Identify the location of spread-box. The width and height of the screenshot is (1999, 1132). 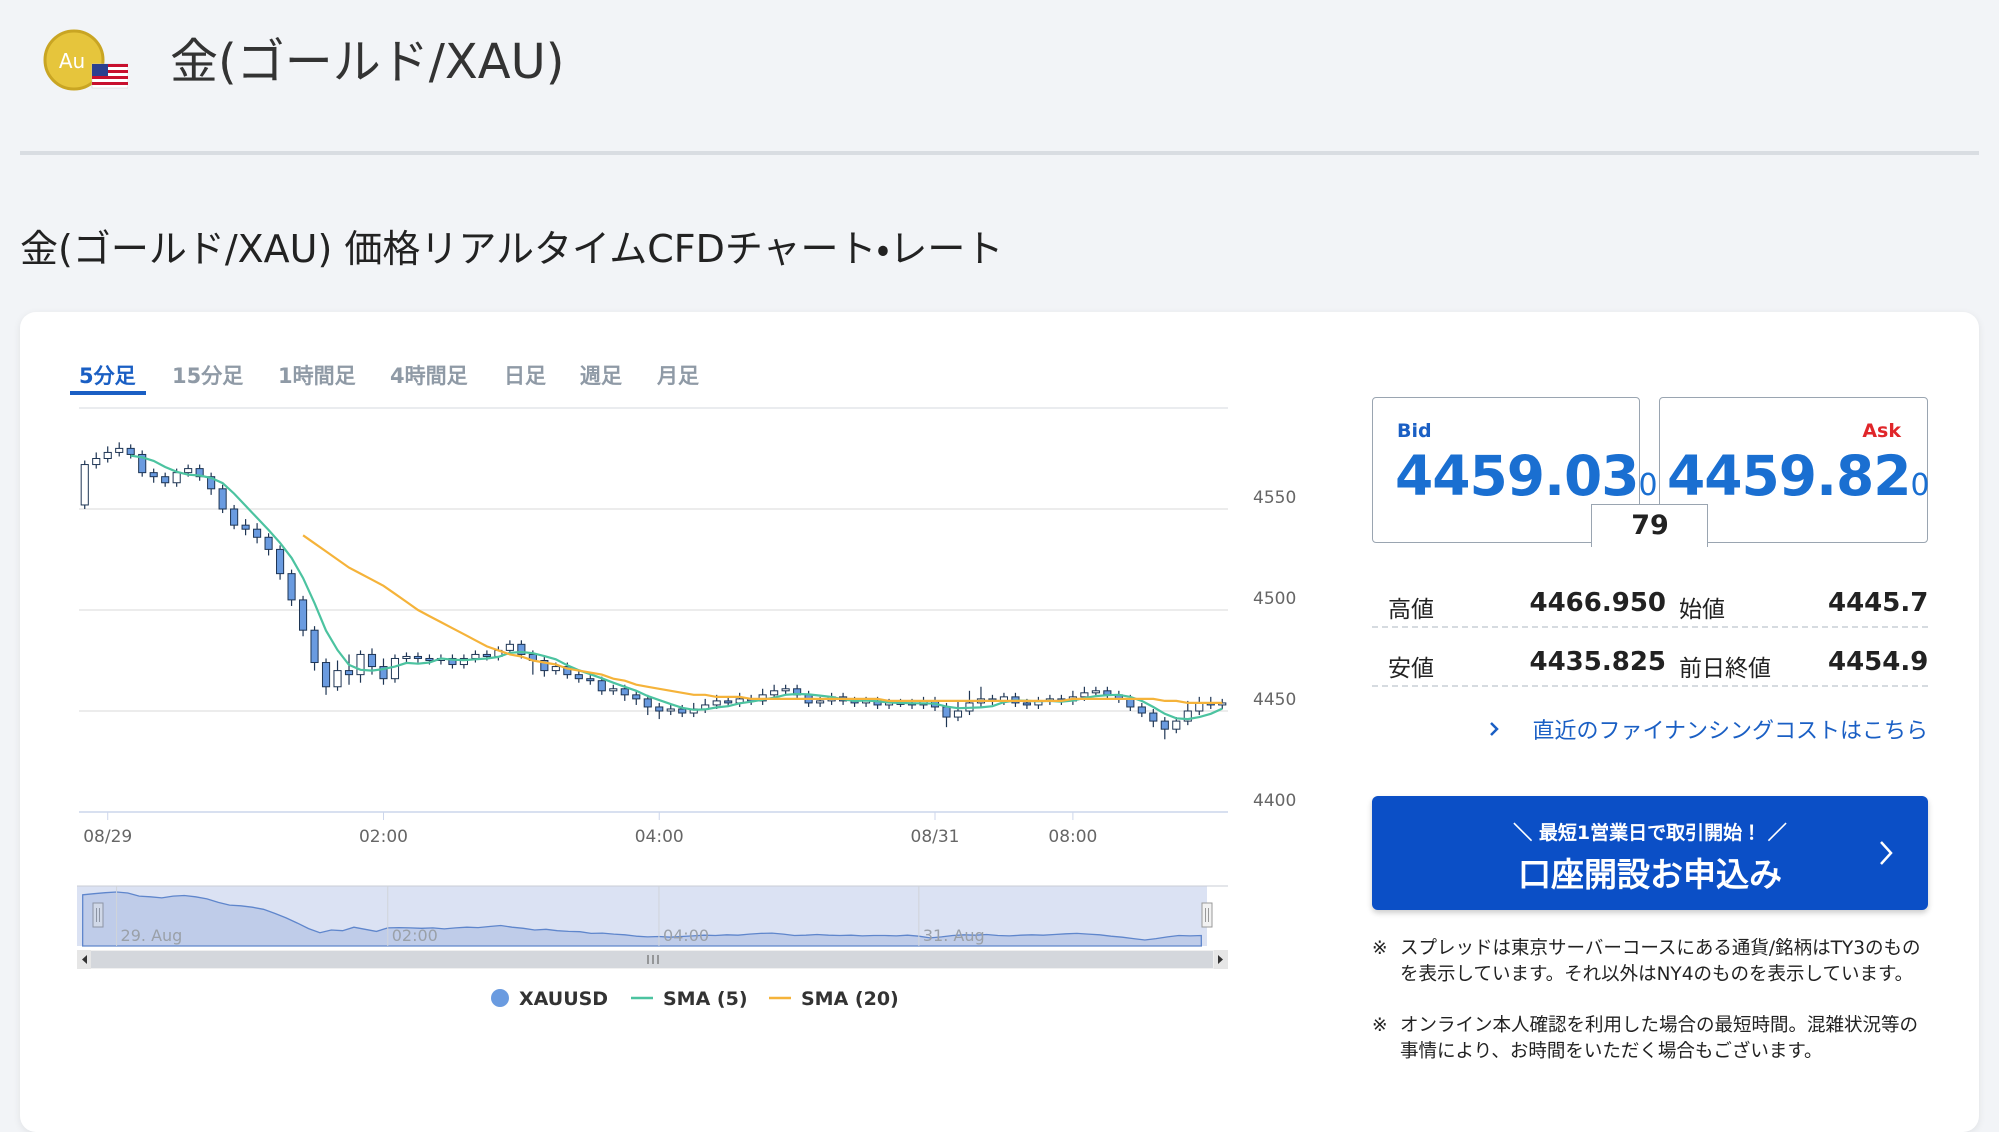
(1649, 525).